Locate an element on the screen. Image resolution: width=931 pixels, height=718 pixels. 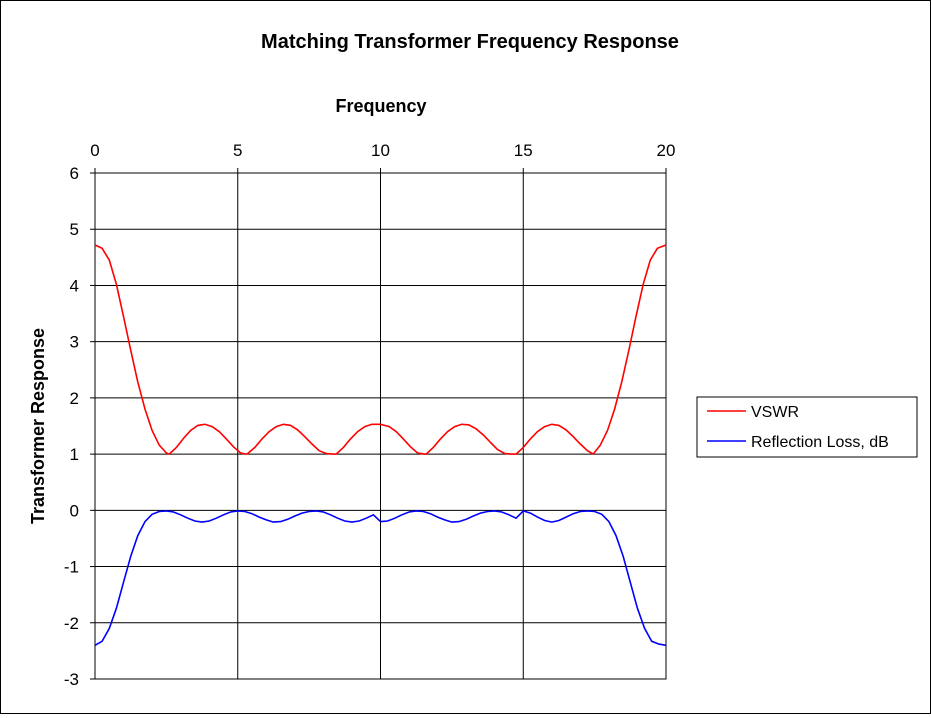
chart-title: Matching Transformer Frequency Response is located at coordinates (470, 42).